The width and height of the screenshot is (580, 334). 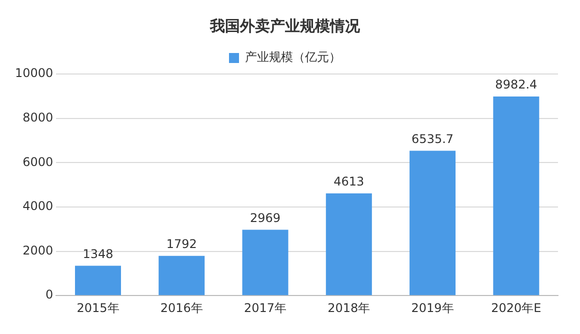 I want to click on y-tick-label: 0, so click(x=50, y=295).